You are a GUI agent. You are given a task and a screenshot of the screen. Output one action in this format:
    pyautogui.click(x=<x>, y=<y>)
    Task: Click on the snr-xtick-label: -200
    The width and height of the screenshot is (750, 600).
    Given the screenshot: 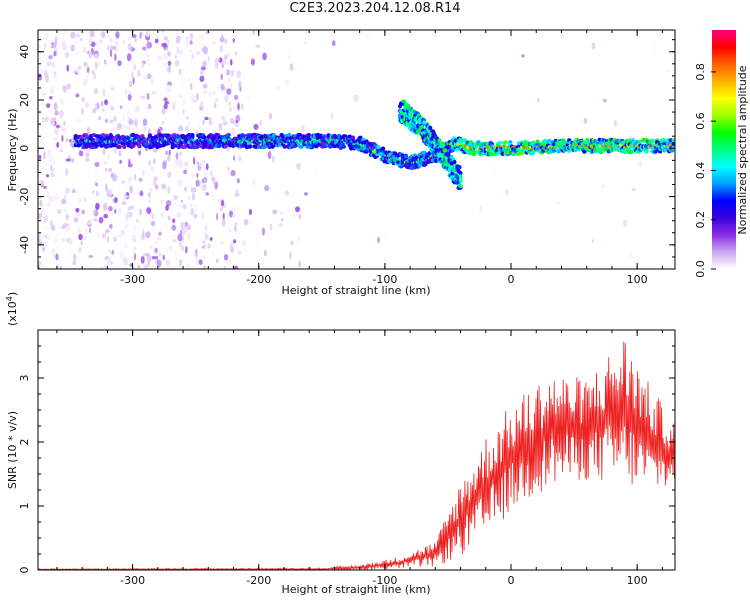 What is the action you would take?
    pyautogui.click(x=258, y=580)
    